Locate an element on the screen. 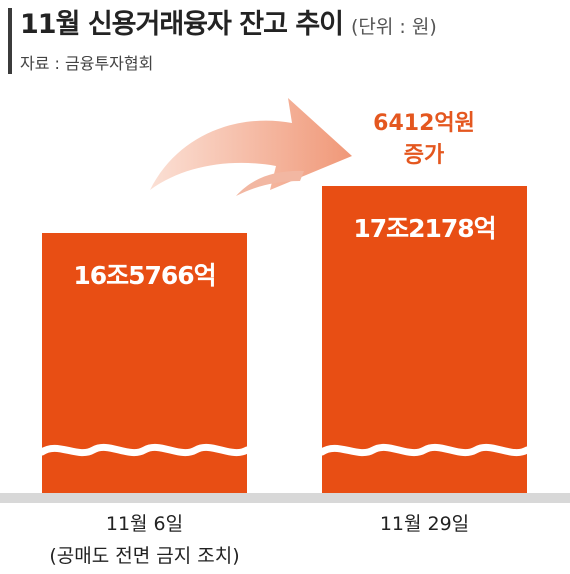 This screenshot has width=570, height=574. baseline-band is located at coordinates (285, 498).